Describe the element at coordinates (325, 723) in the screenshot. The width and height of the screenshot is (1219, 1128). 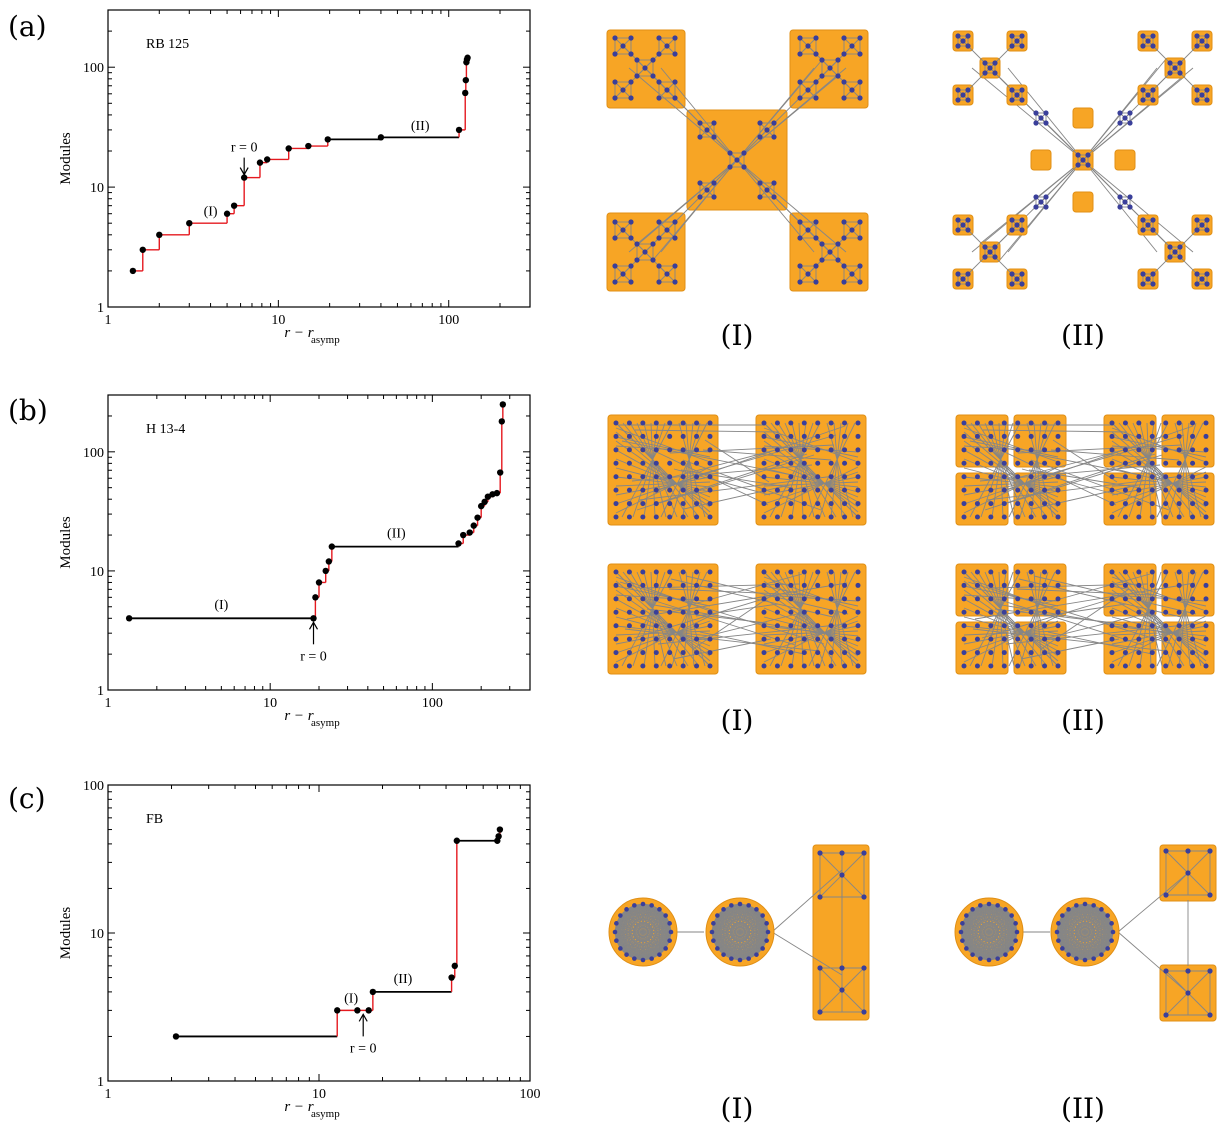
I see `x-axis-label-subscript: asymp` at that location.